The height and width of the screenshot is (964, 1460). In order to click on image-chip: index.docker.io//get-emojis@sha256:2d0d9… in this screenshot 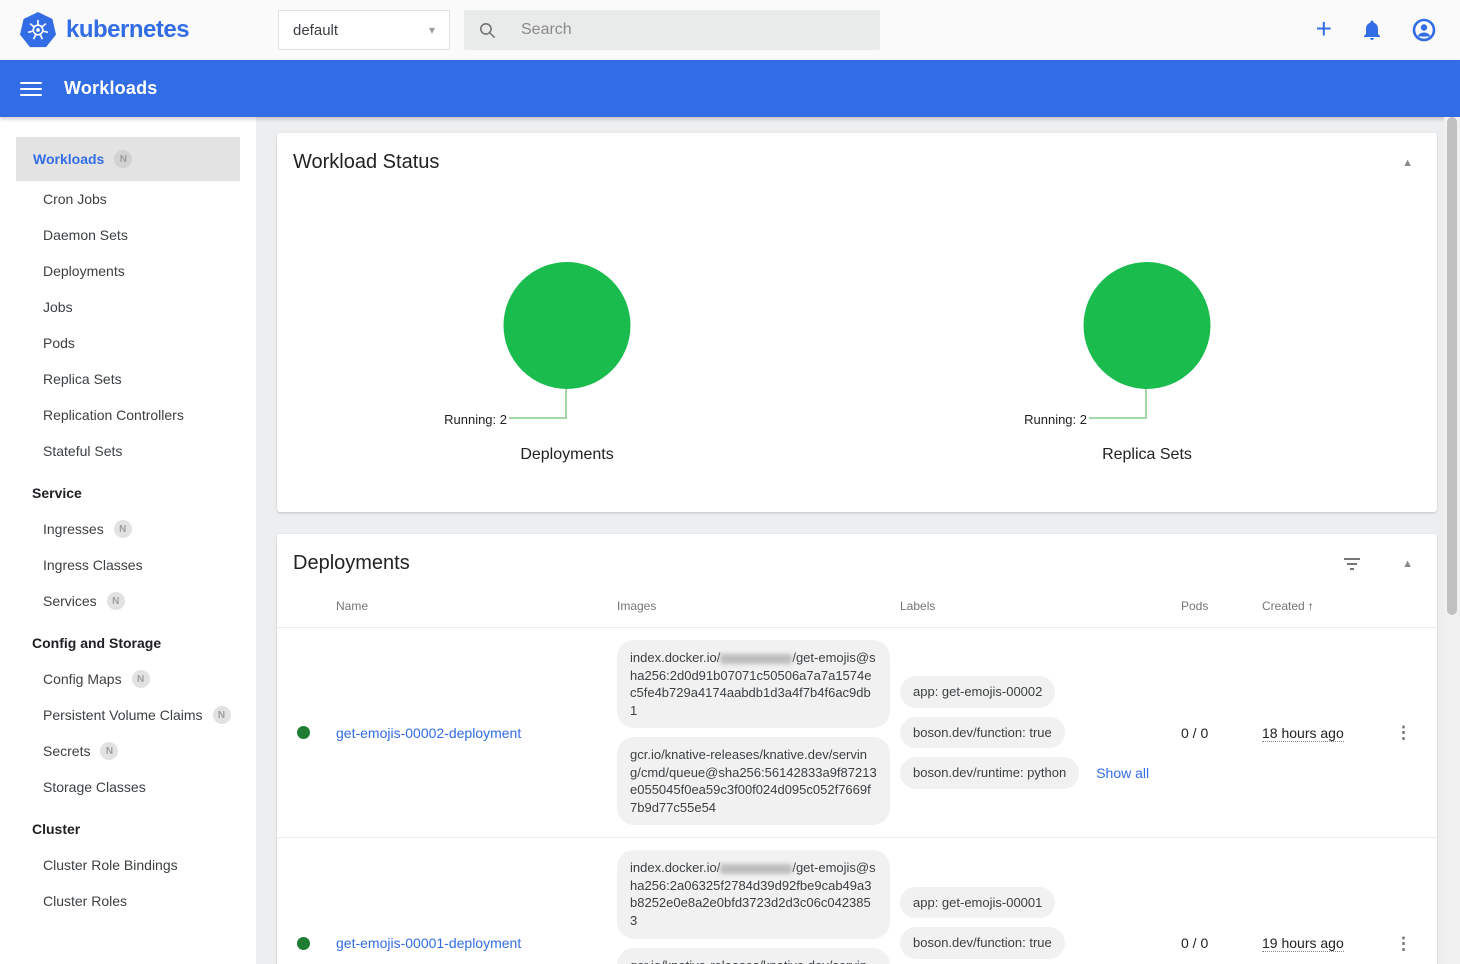, I will do `click(753, 684)`.